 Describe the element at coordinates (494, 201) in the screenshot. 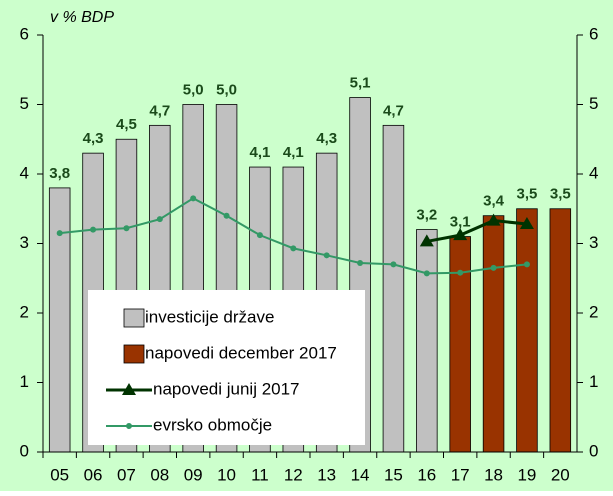

I see `value-label: 3,4` at that location.